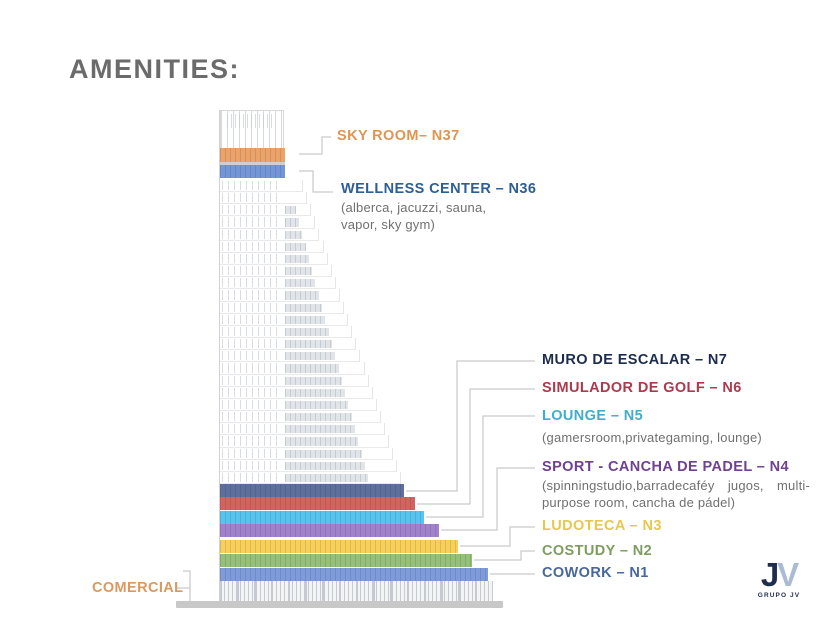  I want to click on leader-wellness, so click(316, 181).